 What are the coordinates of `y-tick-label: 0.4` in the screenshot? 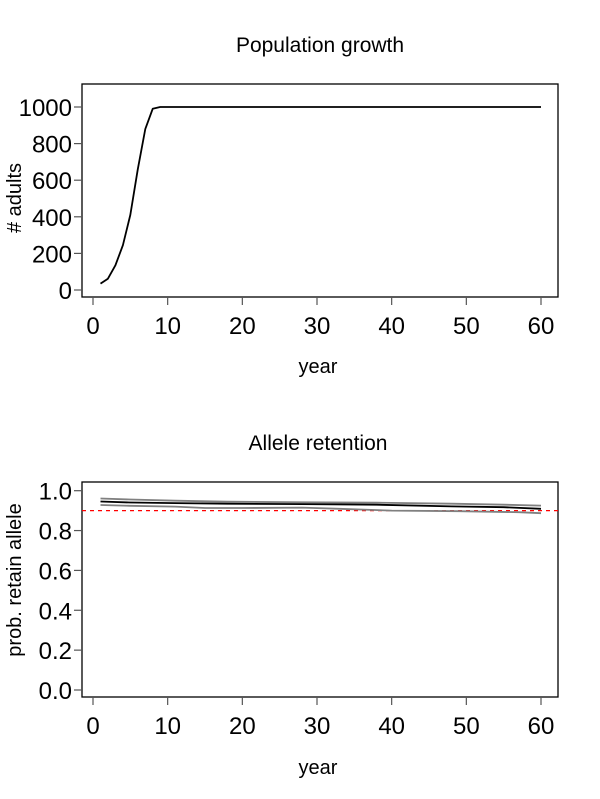 It's located at (55, 611).